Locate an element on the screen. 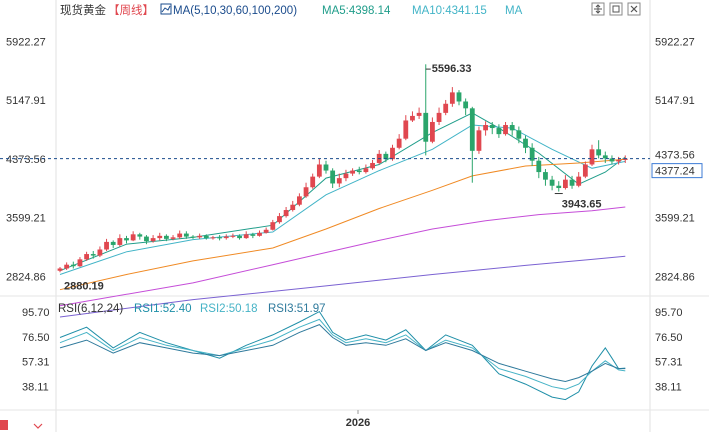 The width and height of the screenshot is (709, 432). rsi-line-rsi3 is located at coordinates (342, 353).